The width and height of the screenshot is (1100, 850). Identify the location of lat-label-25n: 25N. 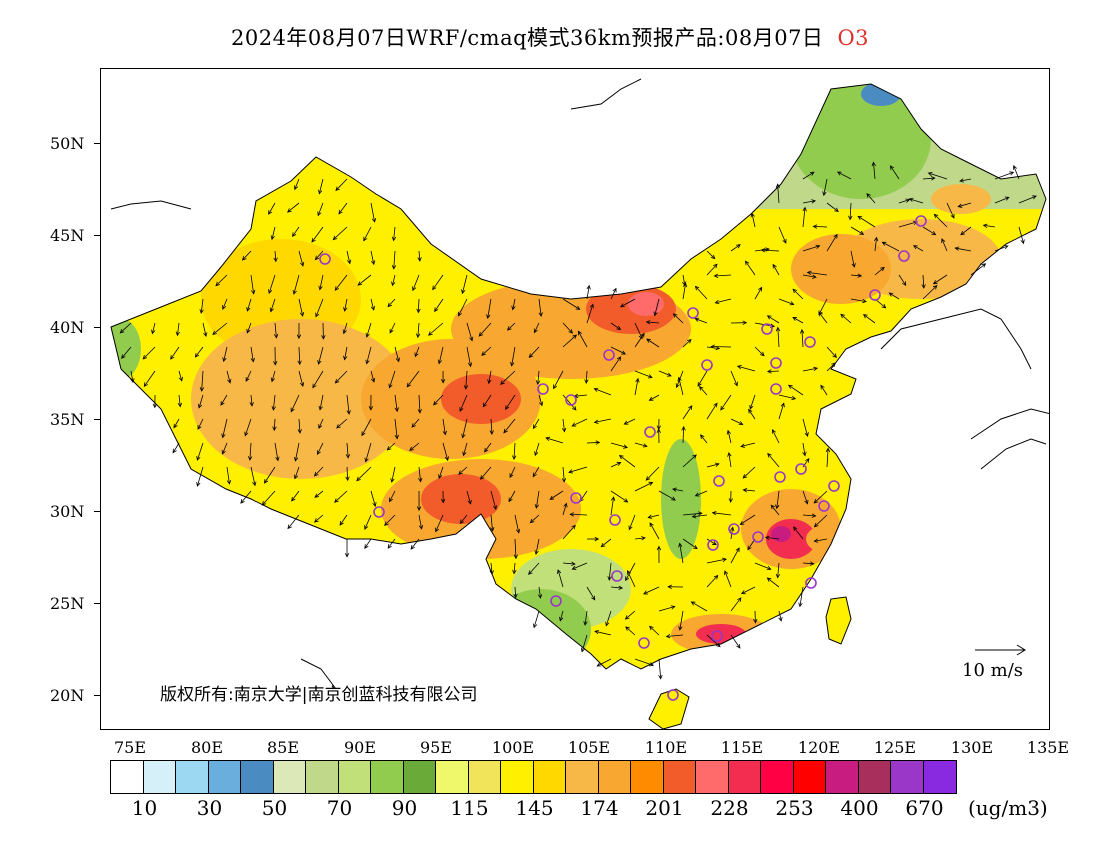
(67, 603).